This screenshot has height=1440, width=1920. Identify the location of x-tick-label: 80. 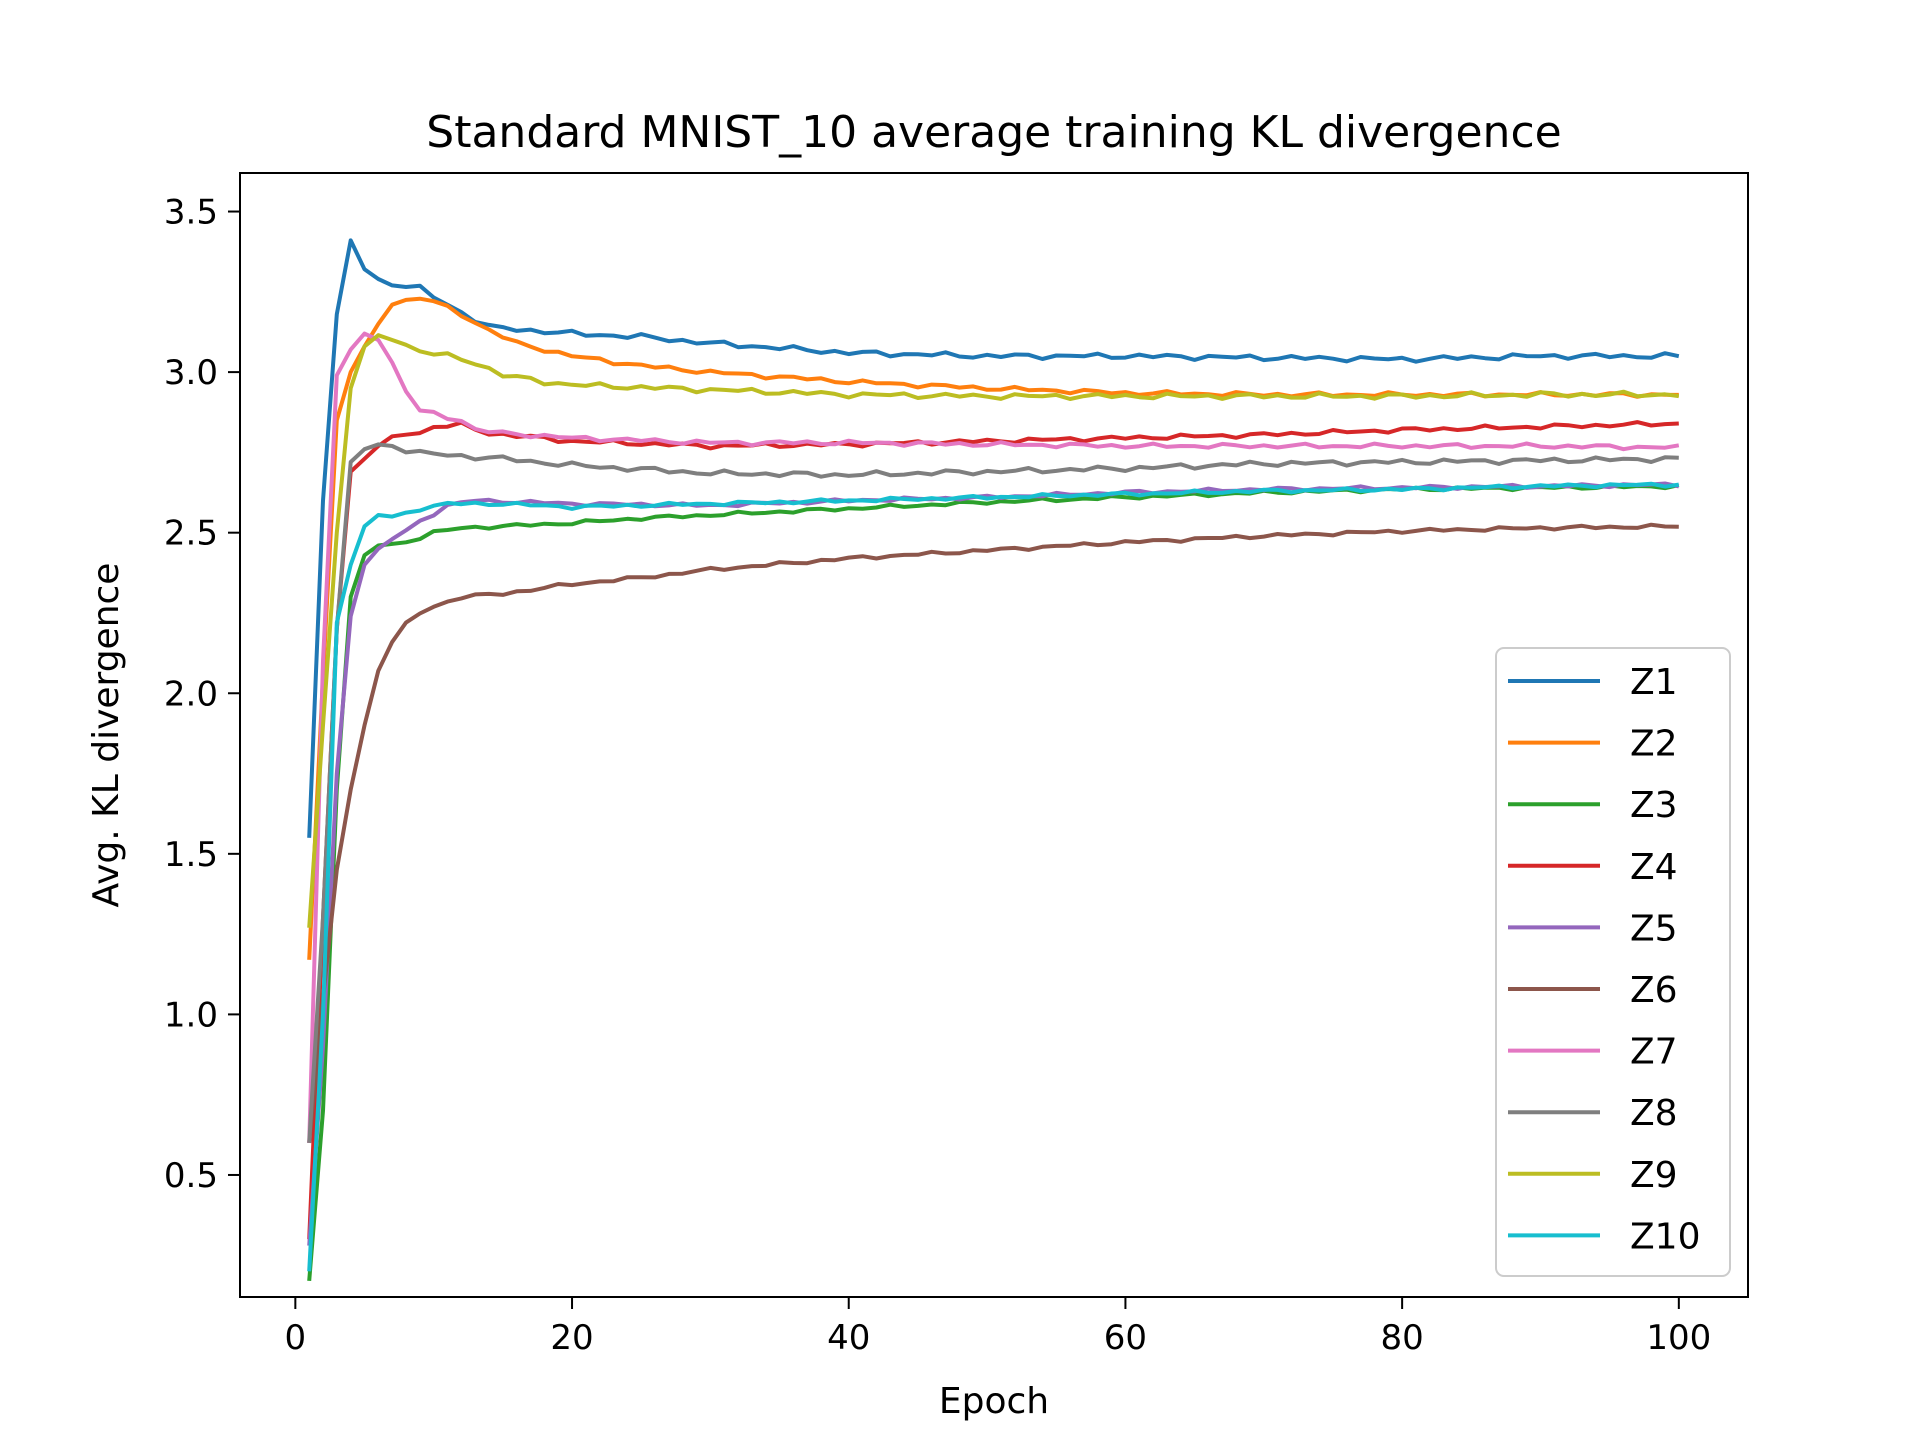
(1401, 1338).